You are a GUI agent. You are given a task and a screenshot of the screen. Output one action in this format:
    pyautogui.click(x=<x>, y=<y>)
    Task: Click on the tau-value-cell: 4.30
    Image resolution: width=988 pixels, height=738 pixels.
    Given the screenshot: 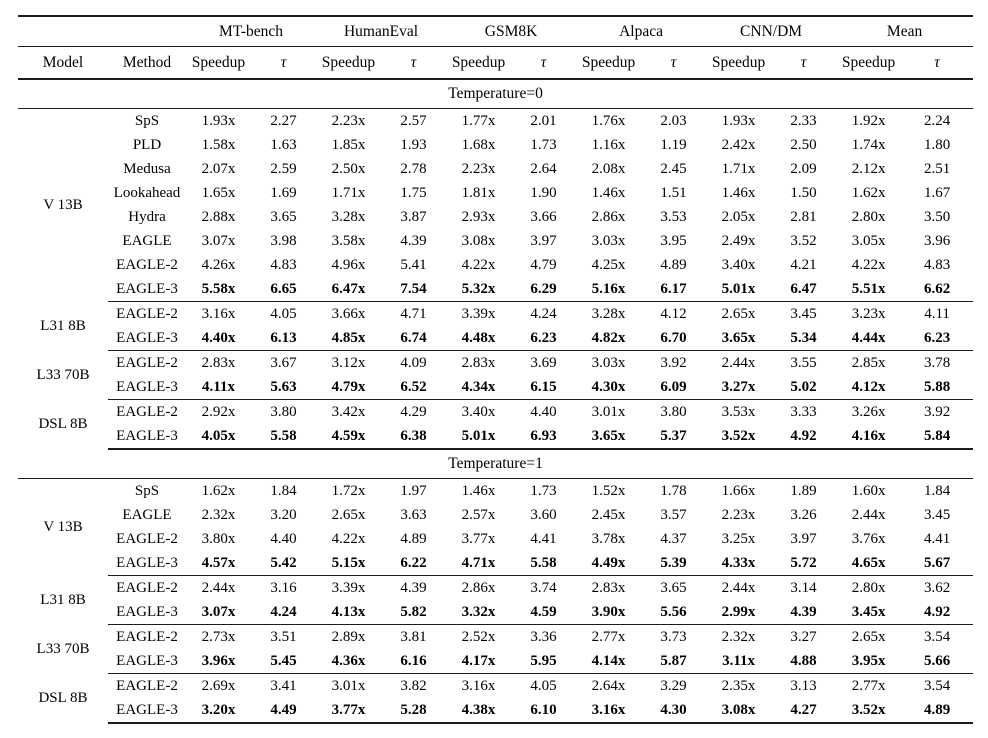 What is the action you would take?
    pyautogui.click(x=674, y=711)
    